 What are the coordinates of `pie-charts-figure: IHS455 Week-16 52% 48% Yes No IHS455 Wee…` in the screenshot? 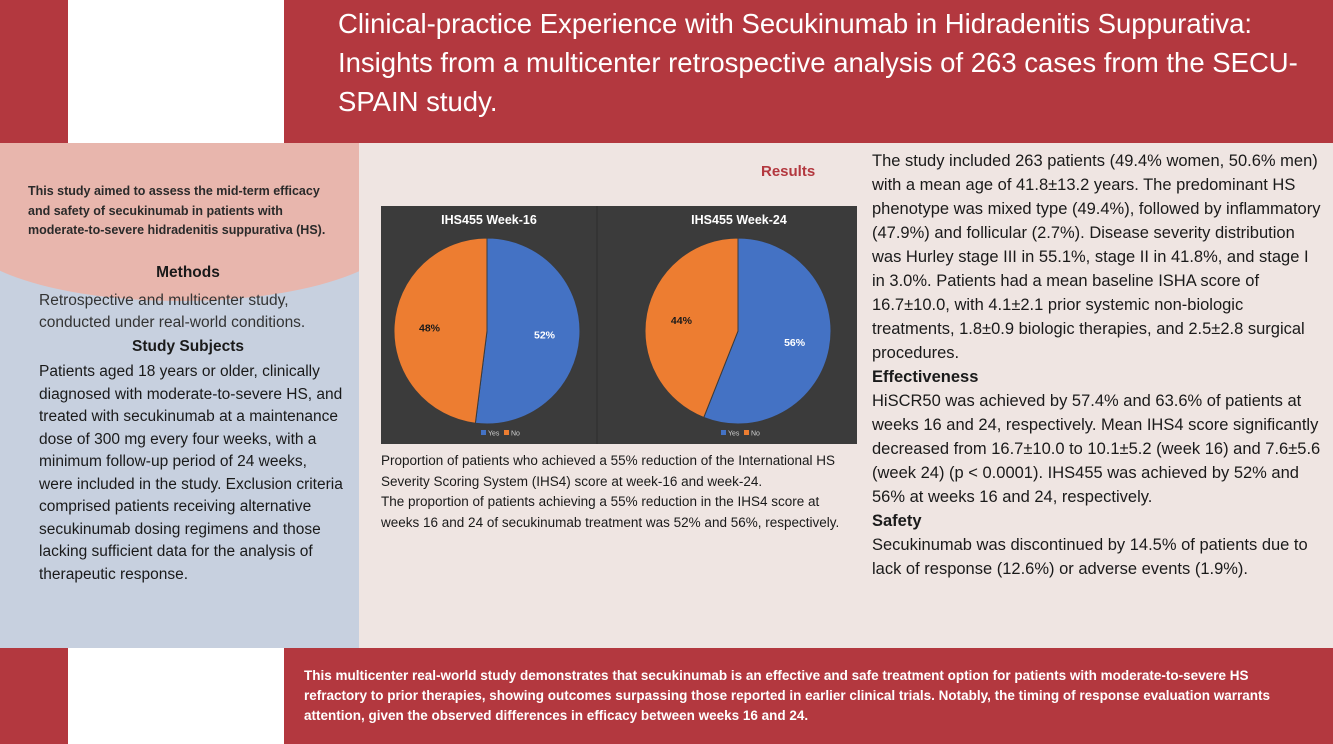 It's located at (619, 325).